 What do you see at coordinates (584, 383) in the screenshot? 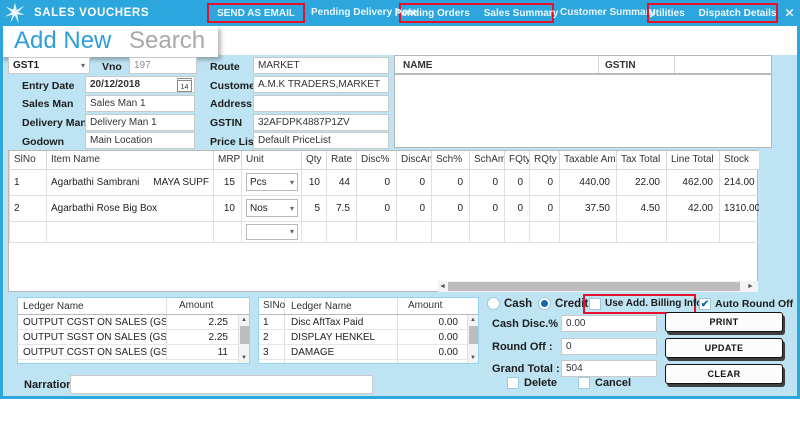
I see `cancel-checkbox` at bounding box center [584, 383].